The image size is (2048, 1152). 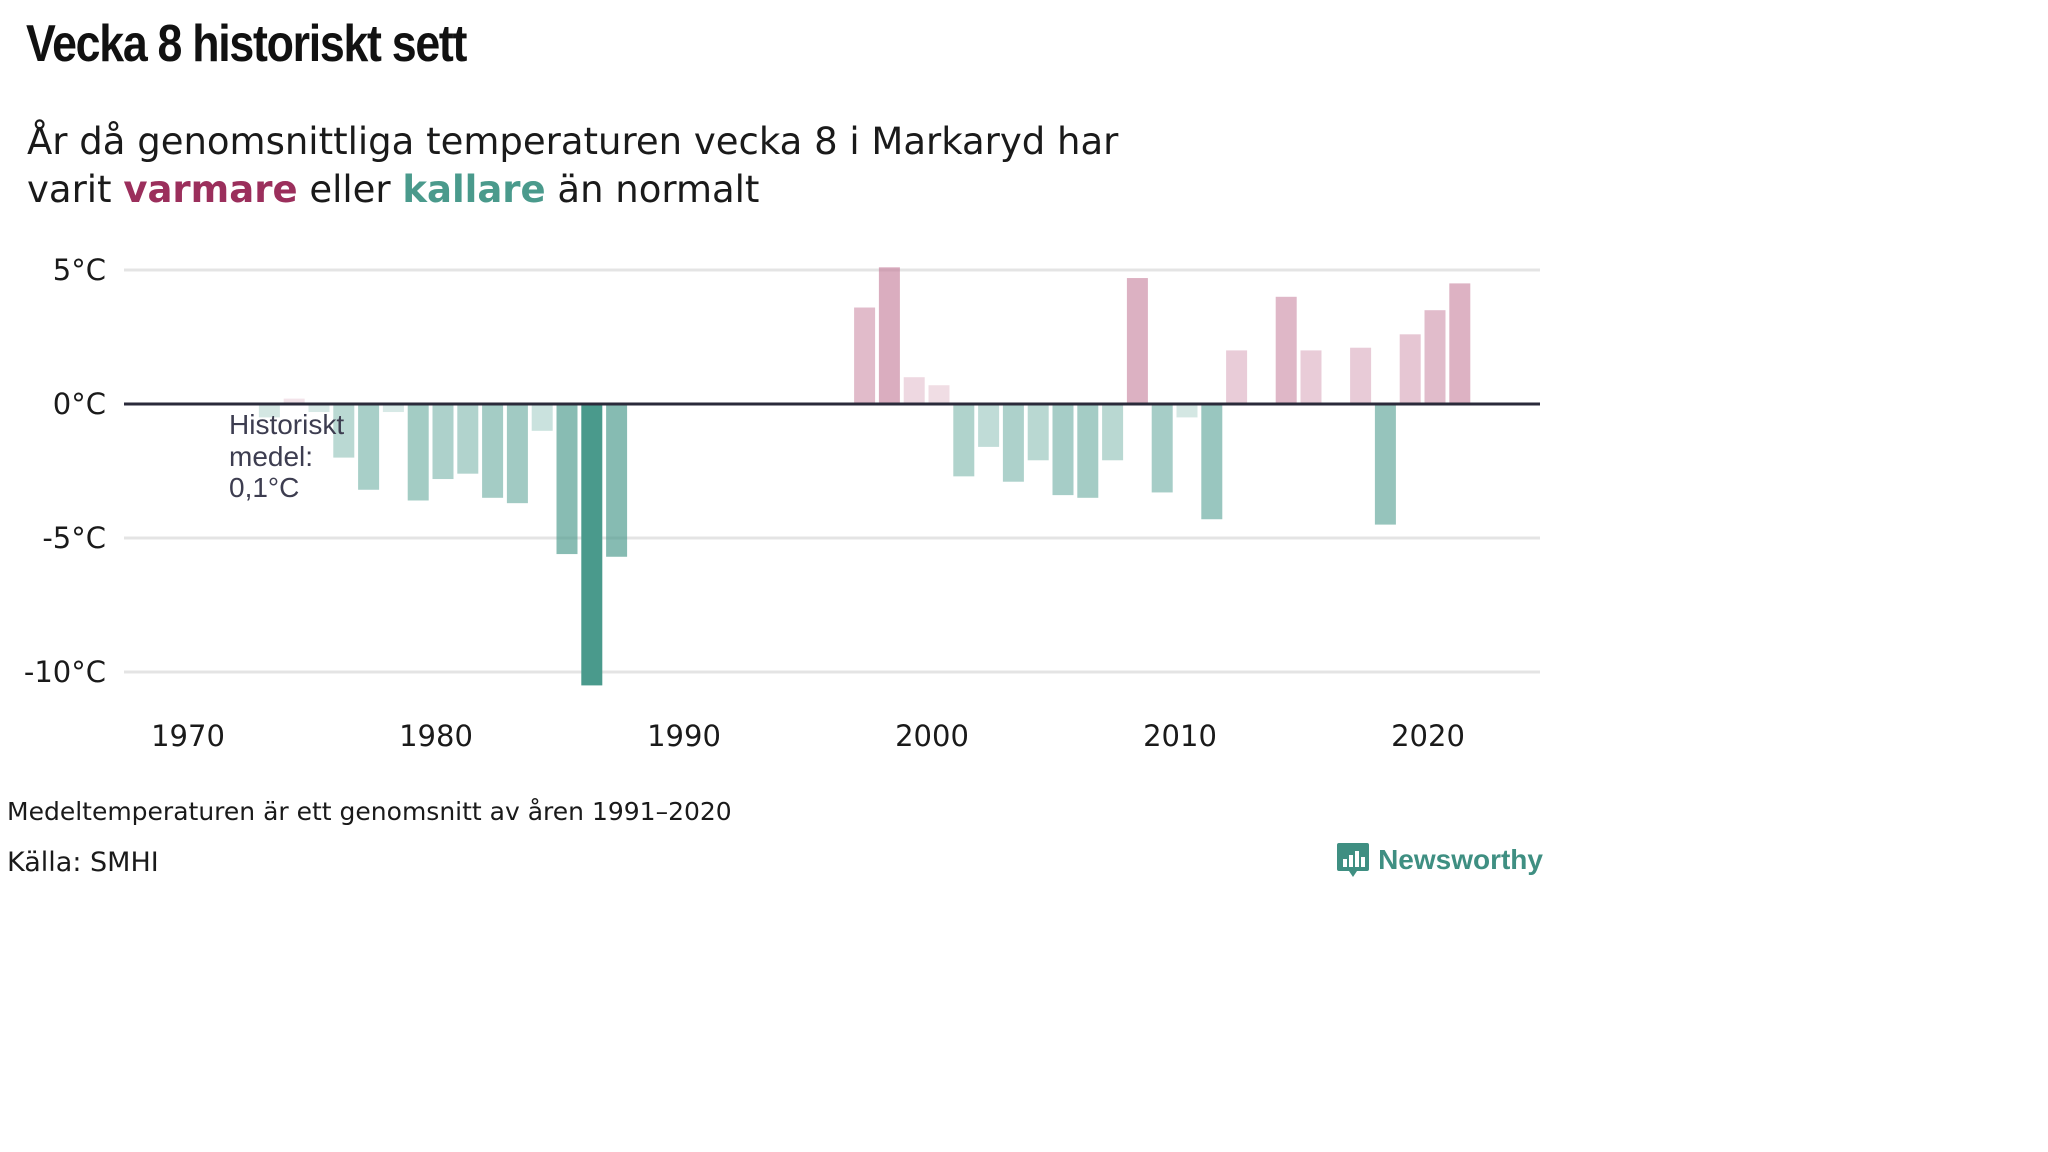 What do you see at coordinates (1187, 411) in the screenshot?
I see `bar-2010` at bounding box center [1187, 411].